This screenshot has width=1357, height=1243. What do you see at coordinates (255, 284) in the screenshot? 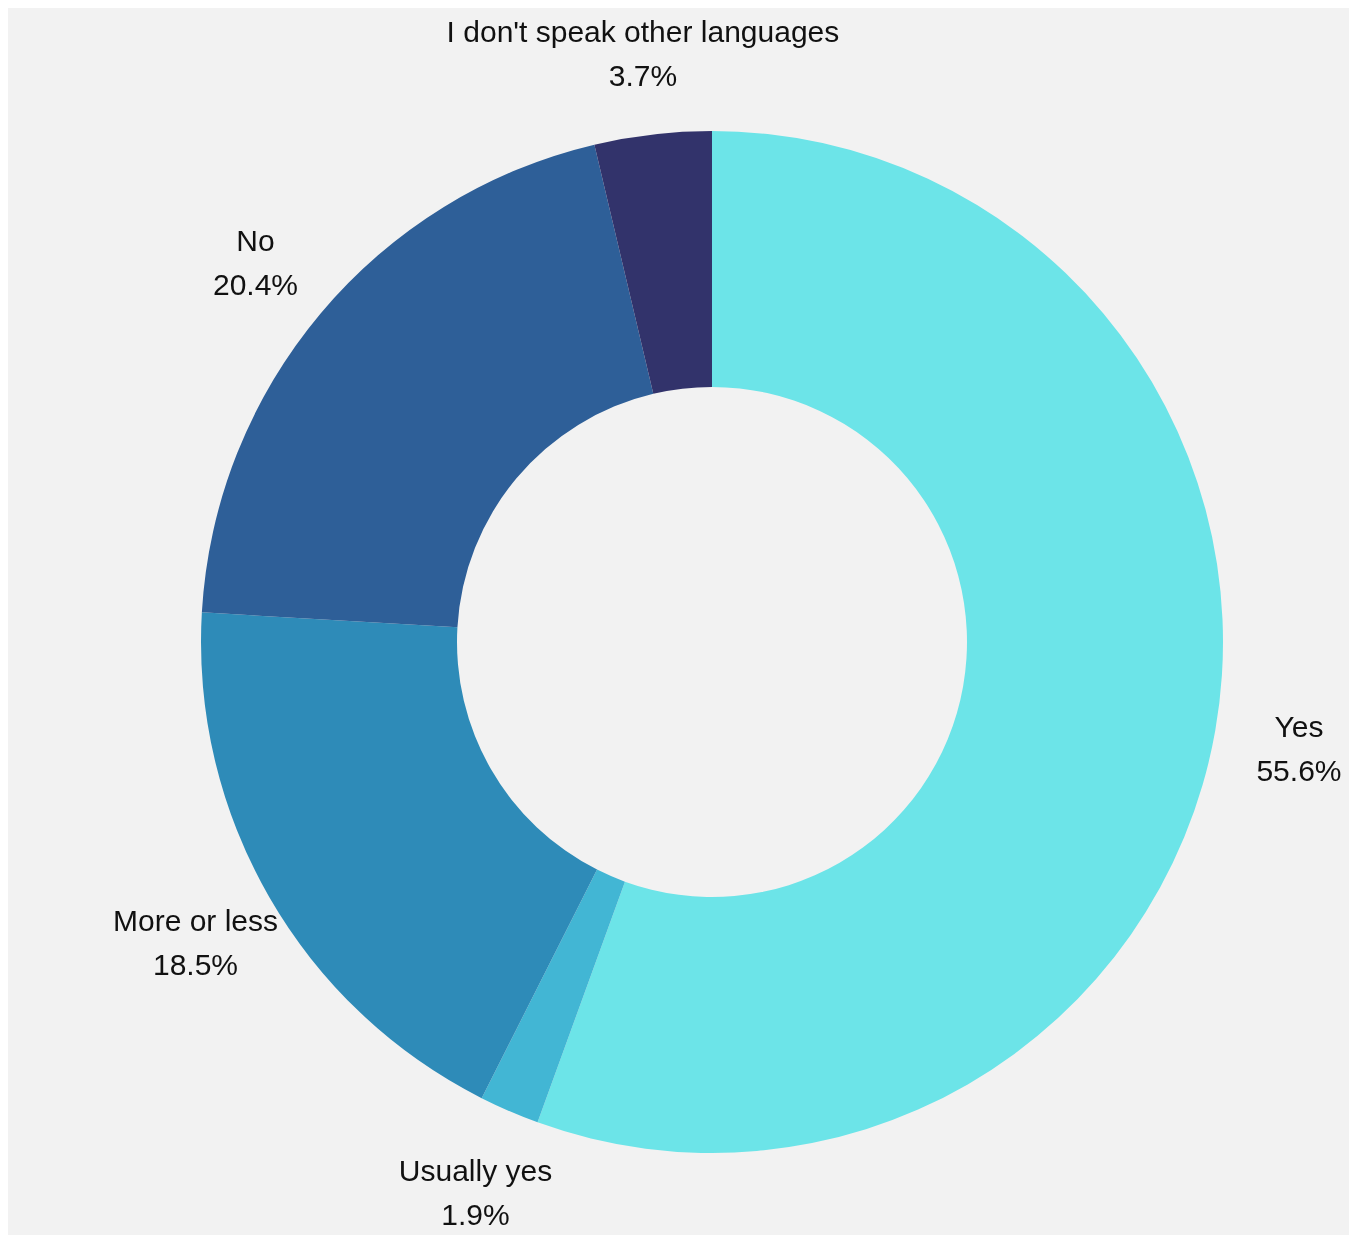
I see `data-label: 20.4%` at bounding box center [255, 284].